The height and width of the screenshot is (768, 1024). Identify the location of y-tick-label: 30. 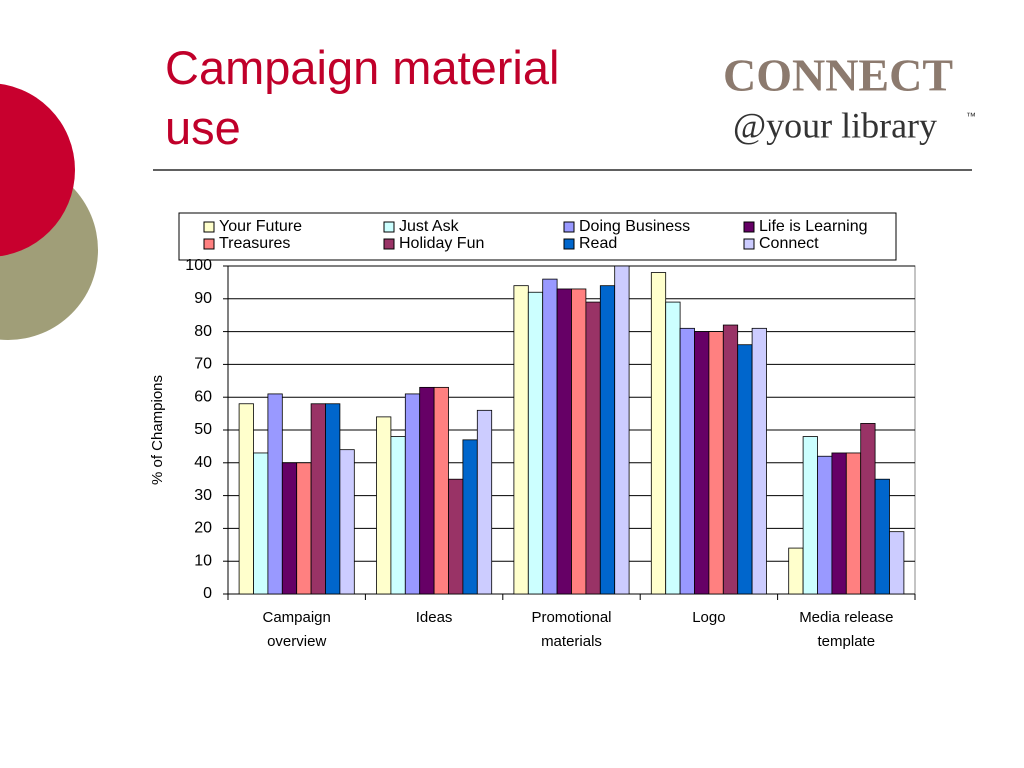
(203, 495).